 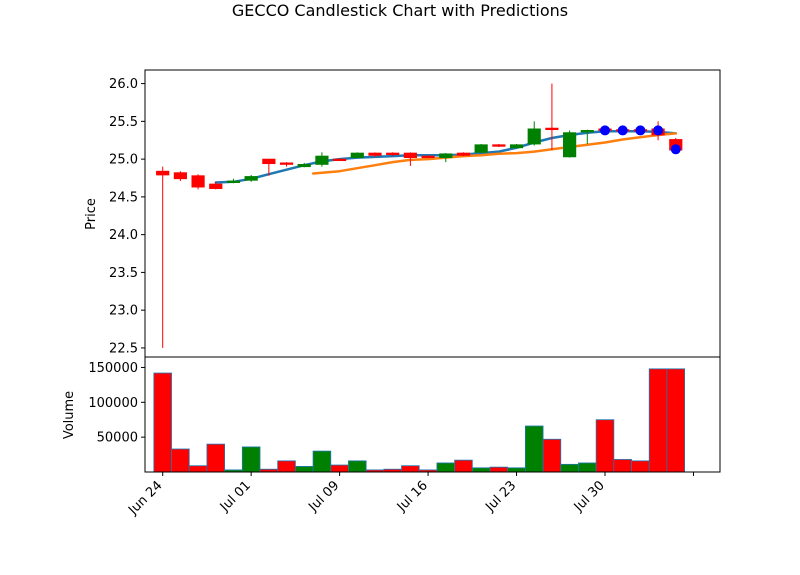 I want to click on prediction-points, so click(x=640, y=140).